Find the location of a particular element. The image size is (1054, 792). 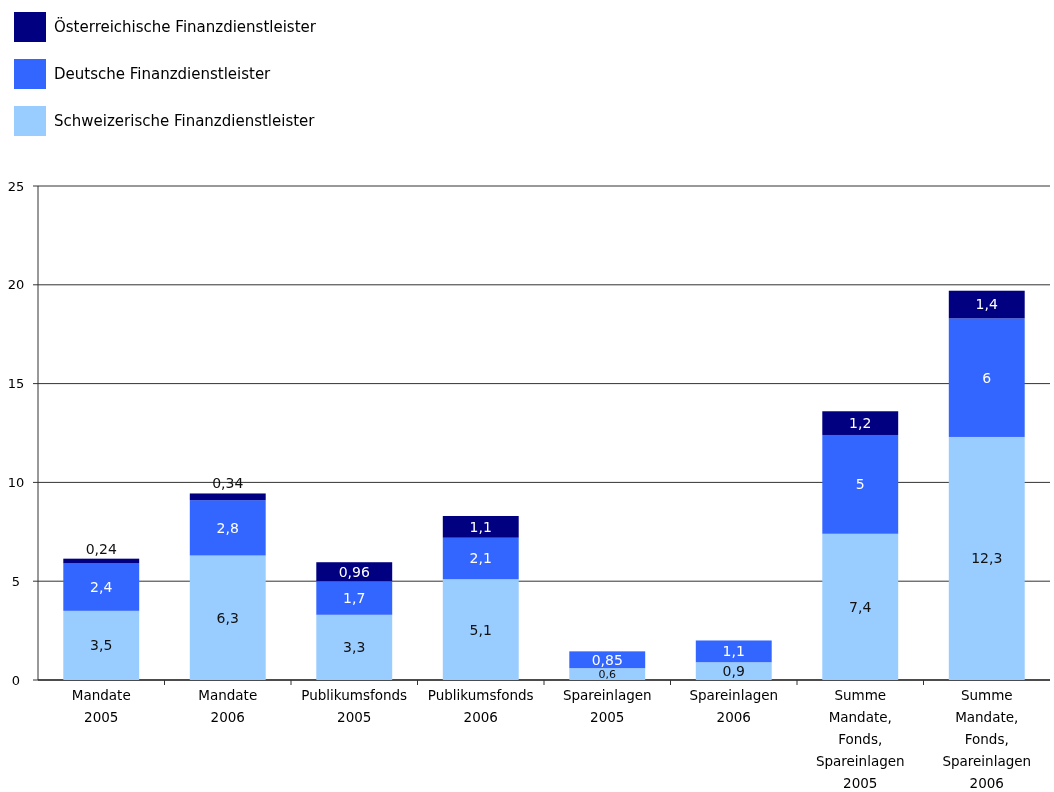

x-tick-label: Mandate 2005 is located at coordinates (101, 706).